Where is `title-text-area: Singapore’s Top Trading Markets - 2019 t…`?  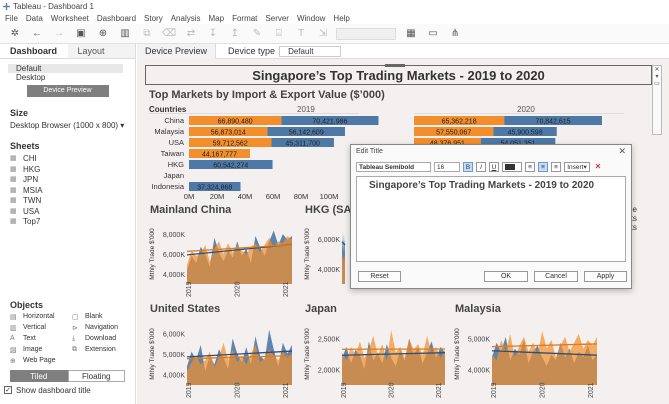
title-text-area: Singapore’s Top Trading Markets - 2019 t… is located at coordinates (491, 219).